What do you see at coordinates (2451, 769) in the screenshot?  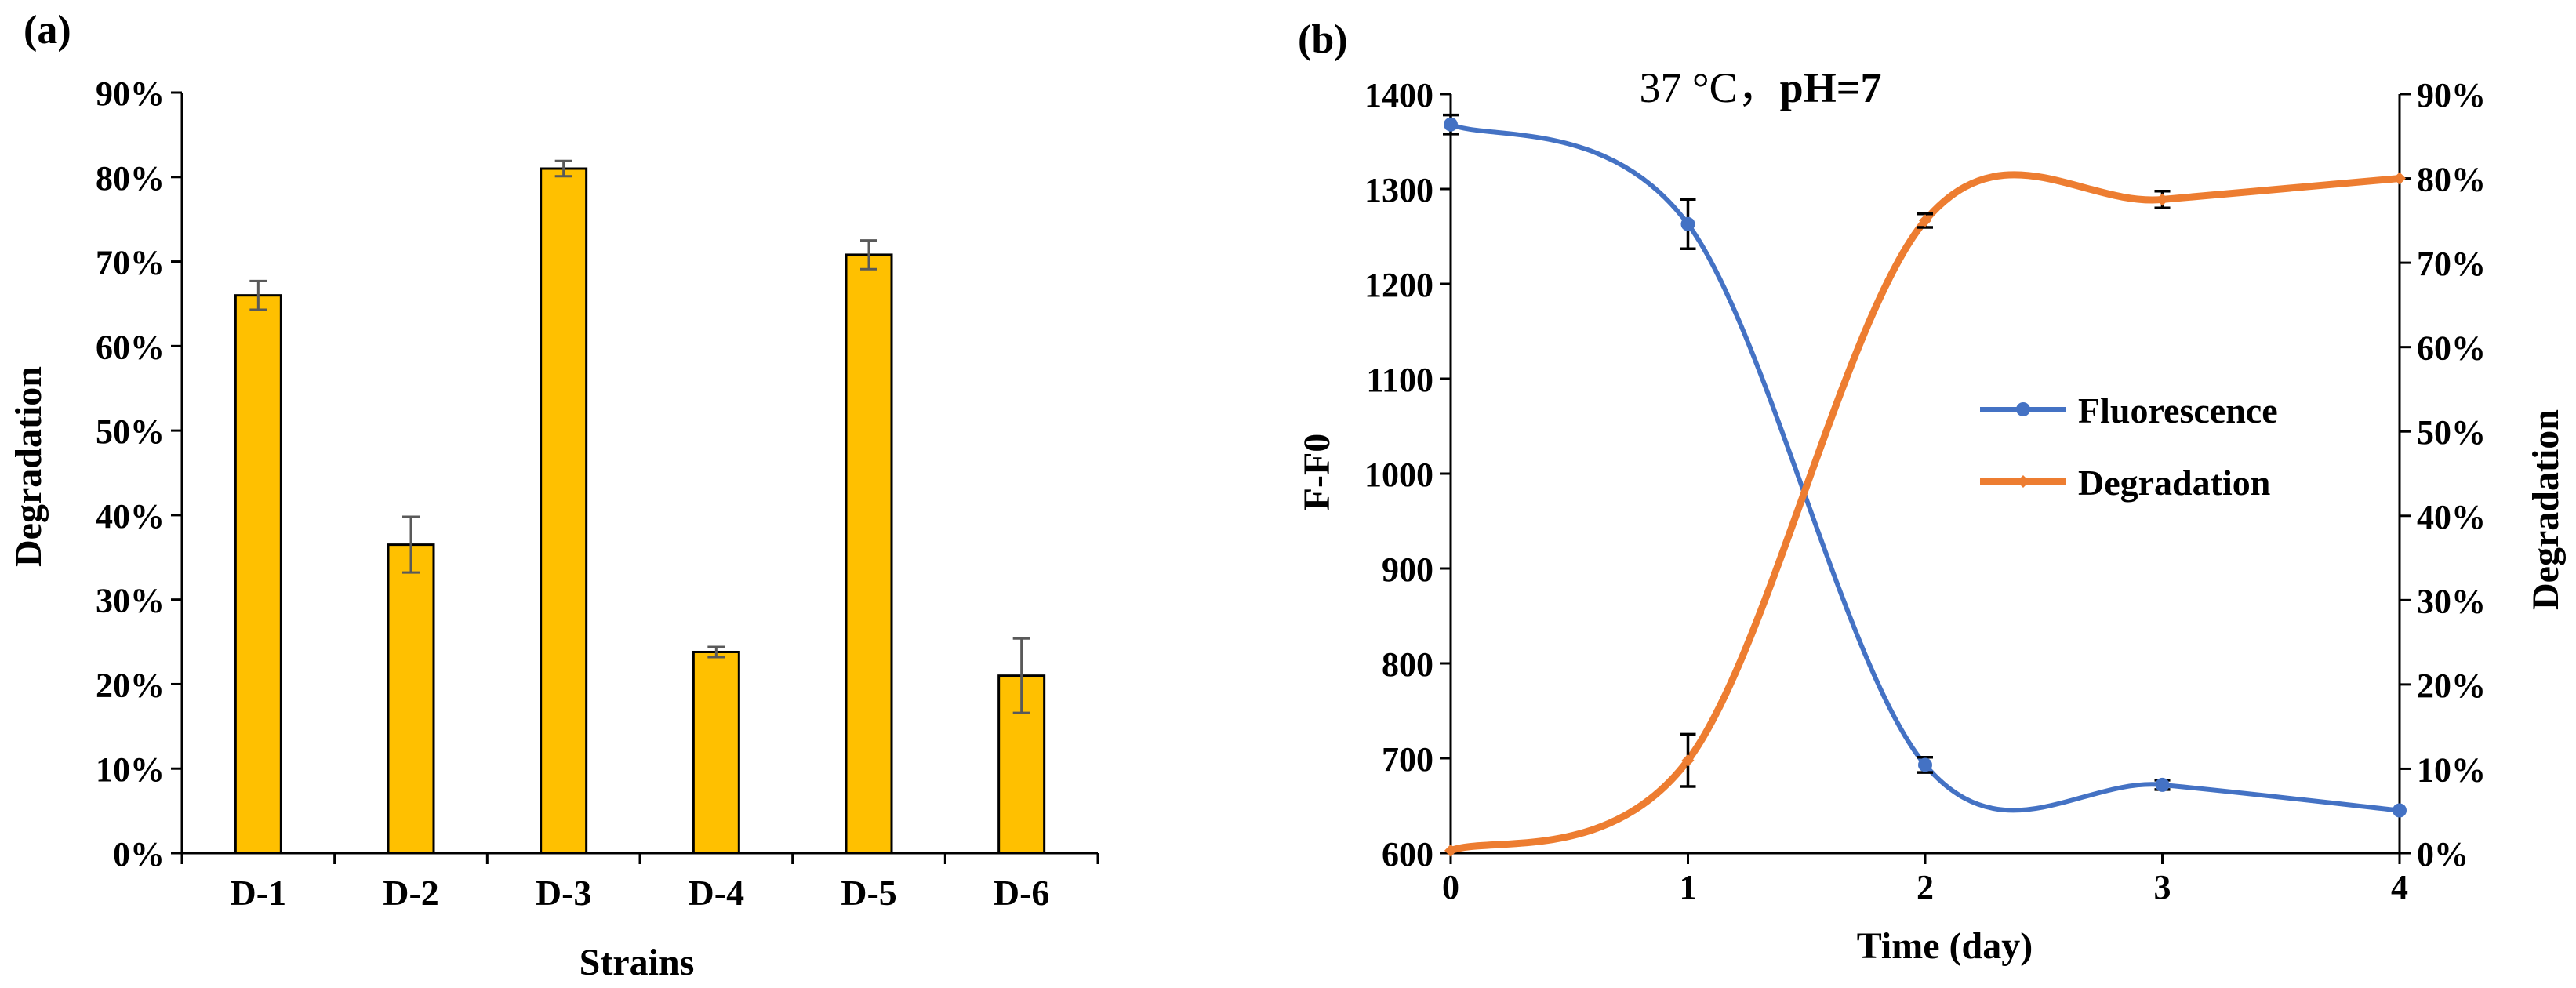 I see `y-tick-label-right-b: 10%` at bounding box center [2451, 769].